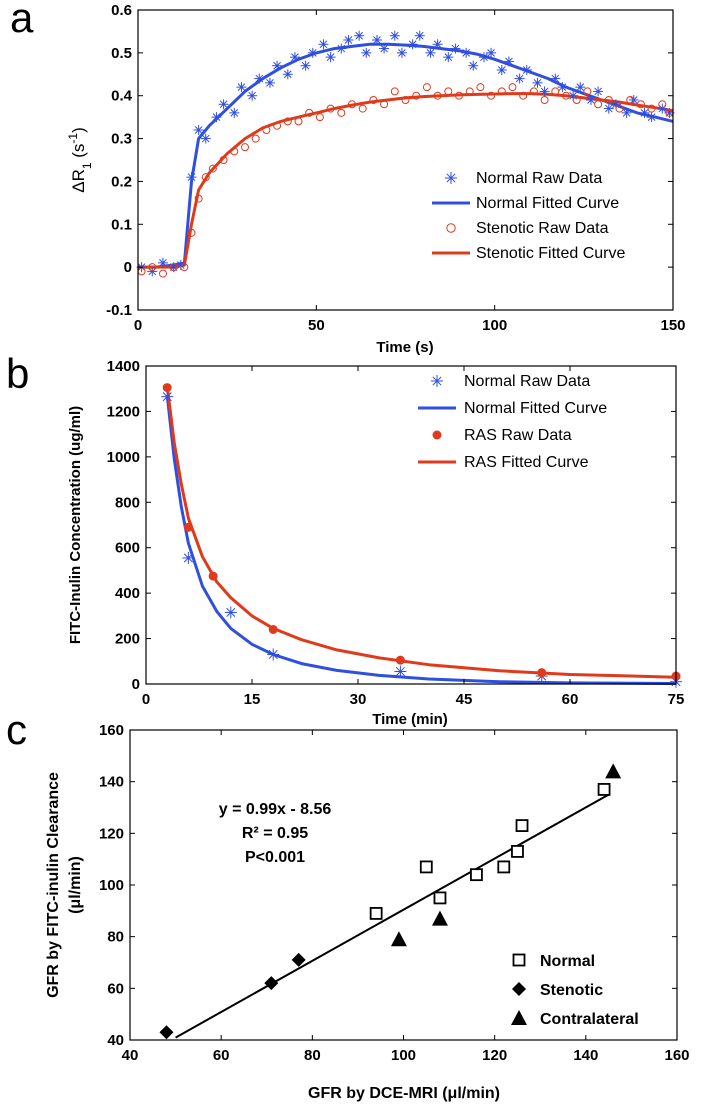 Image resolution: width=709 pixels, height=1114 pixels. I want to click on panel-a-x-tick-label: 150, so click(672, 325).